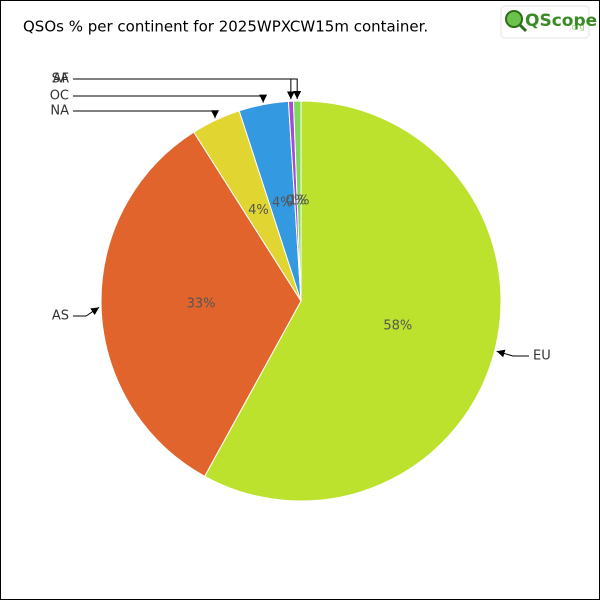  I want to click on logo-suffix: .org, so click(577, 27).